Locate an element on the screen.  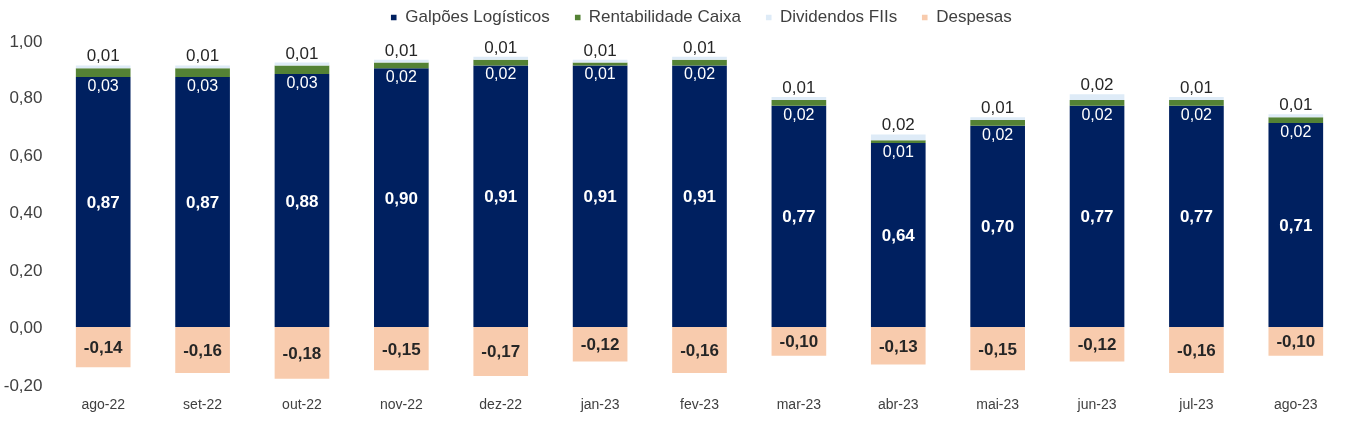
y-tick-label: 0,20 is located at coordinates (26, 270).